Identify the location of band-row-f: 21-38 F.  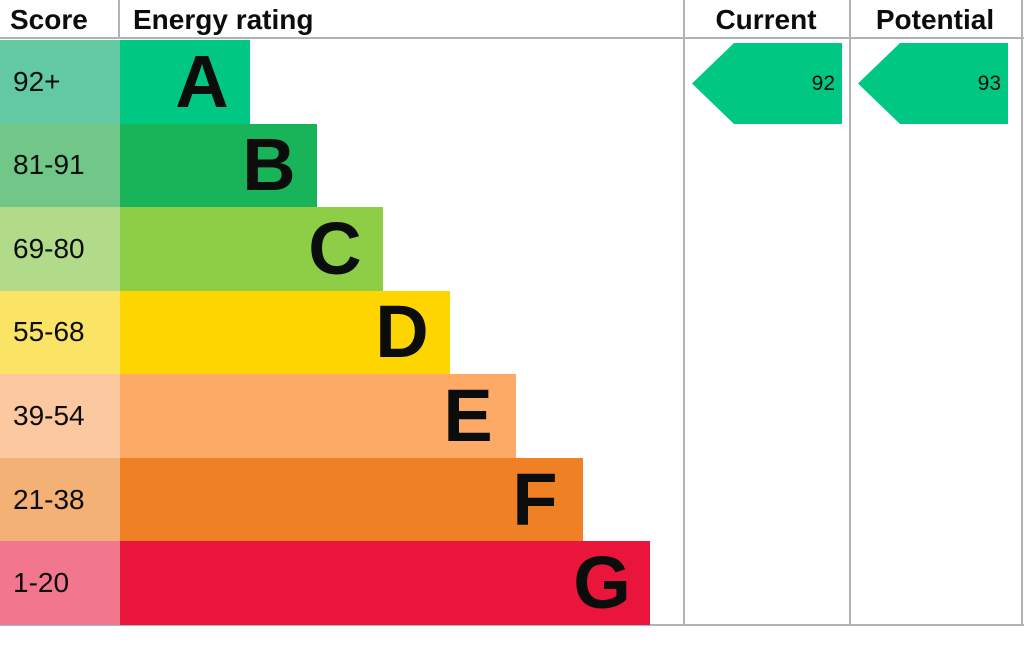
(341, 499).